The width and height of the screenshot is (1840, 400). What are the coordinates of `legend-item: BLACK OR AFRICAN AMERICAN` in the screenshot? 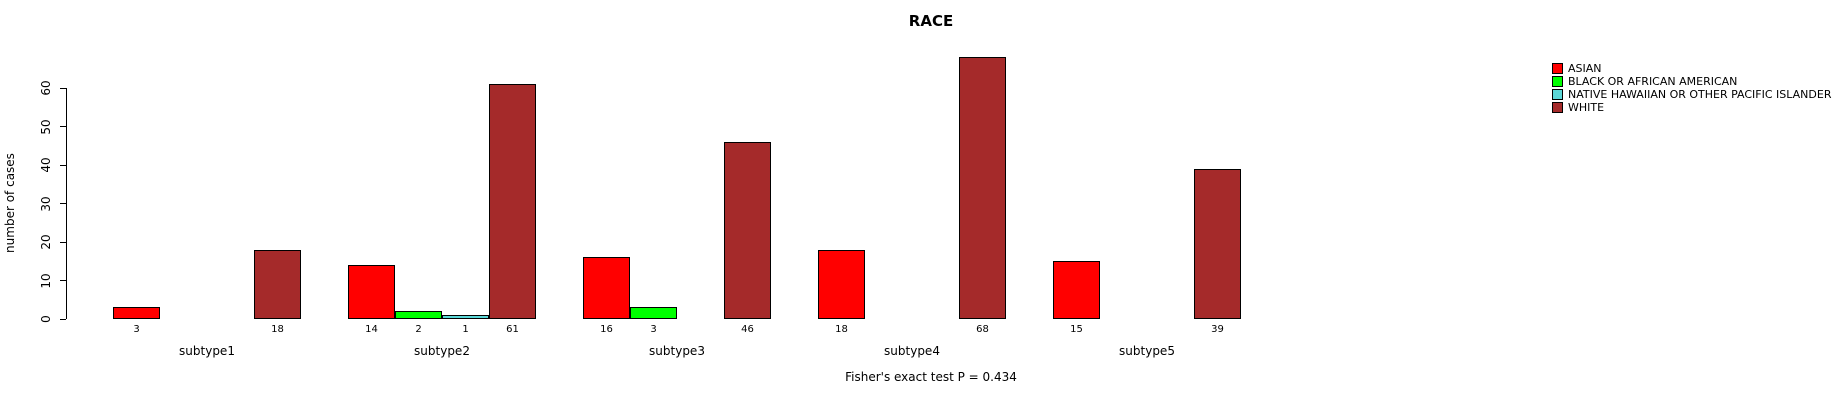 It's located at (1691, 81).